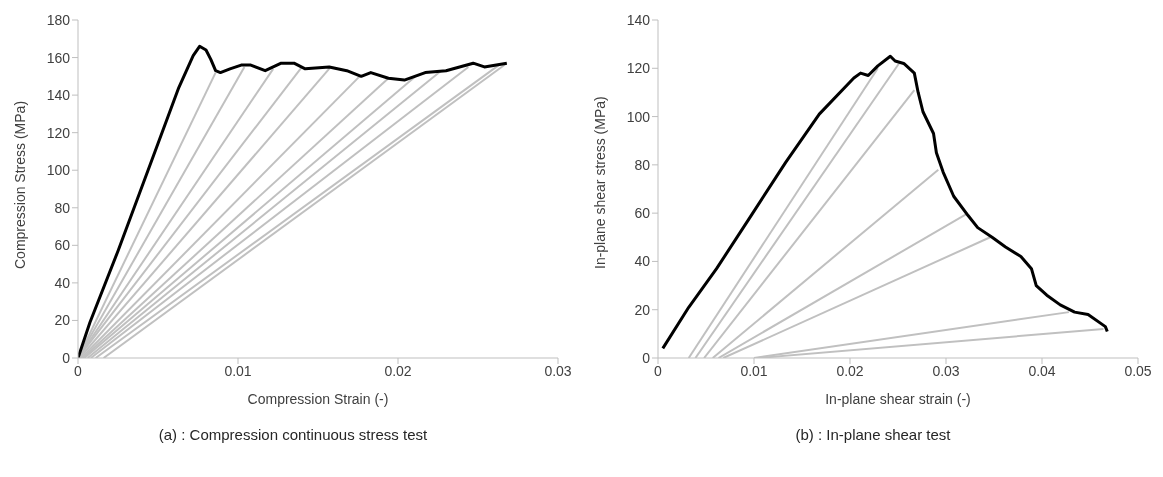 This screenshot has width=1163, height=477. I want to click on x-axis-title: Compression Strain (-), so click(318, 399).